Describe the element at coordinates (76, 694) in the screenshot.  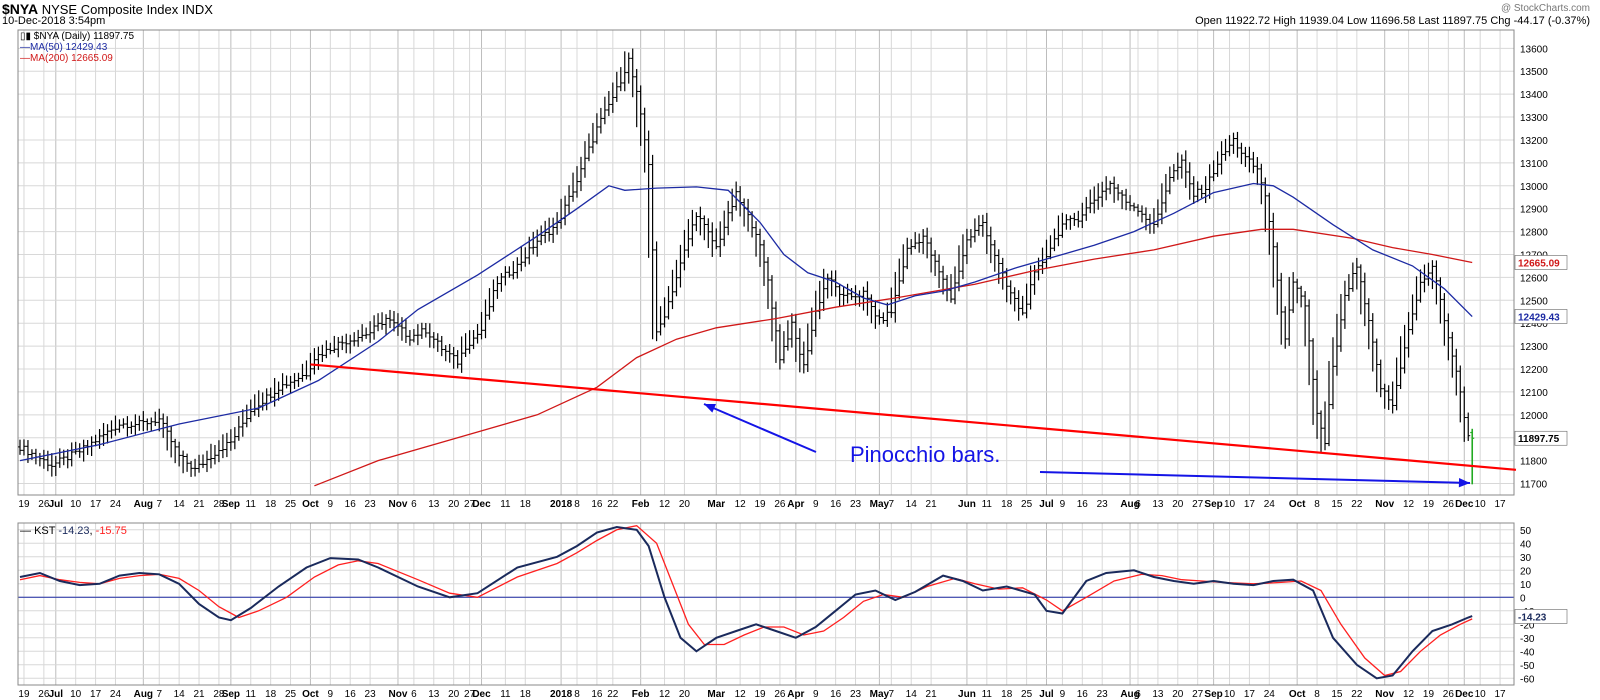
I see `kst-x-tick-label: 10` at that location.